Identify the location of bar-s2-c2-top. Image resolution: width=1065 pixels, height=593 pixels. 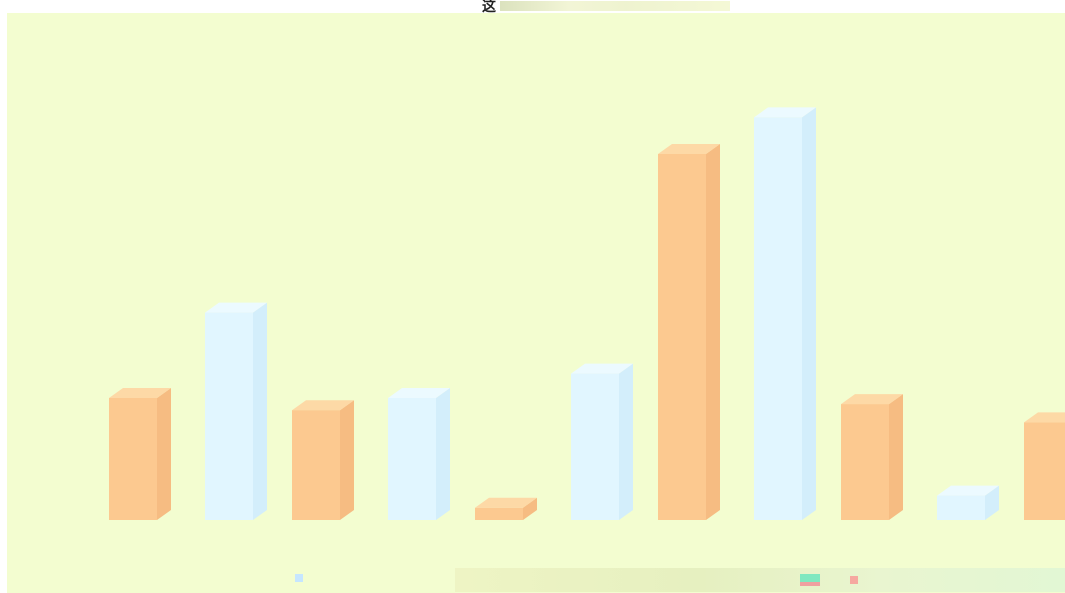
(323, 405).